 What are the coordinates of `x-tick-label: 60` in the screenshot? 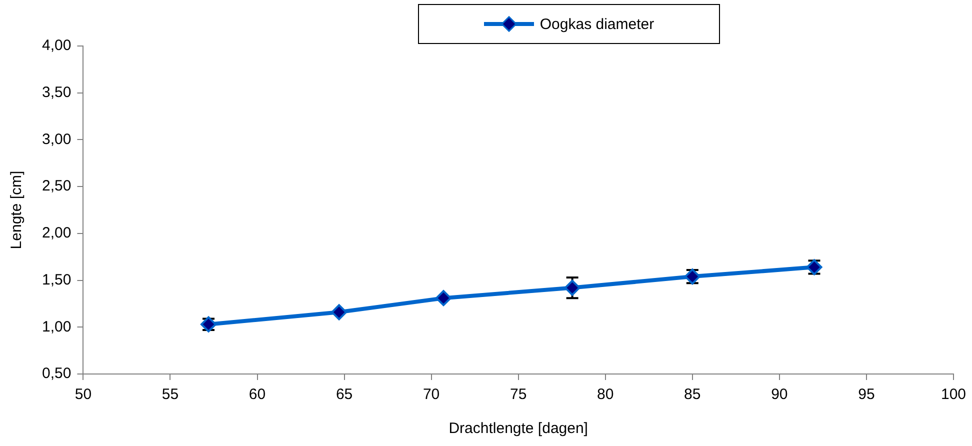 It's located at (257, 395).